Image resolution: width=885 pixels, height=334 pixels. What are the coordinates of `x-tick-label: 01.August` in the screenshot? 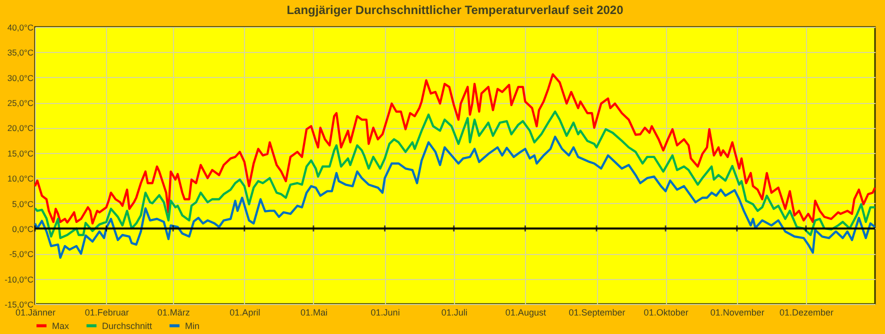 It's located at (525, 313).